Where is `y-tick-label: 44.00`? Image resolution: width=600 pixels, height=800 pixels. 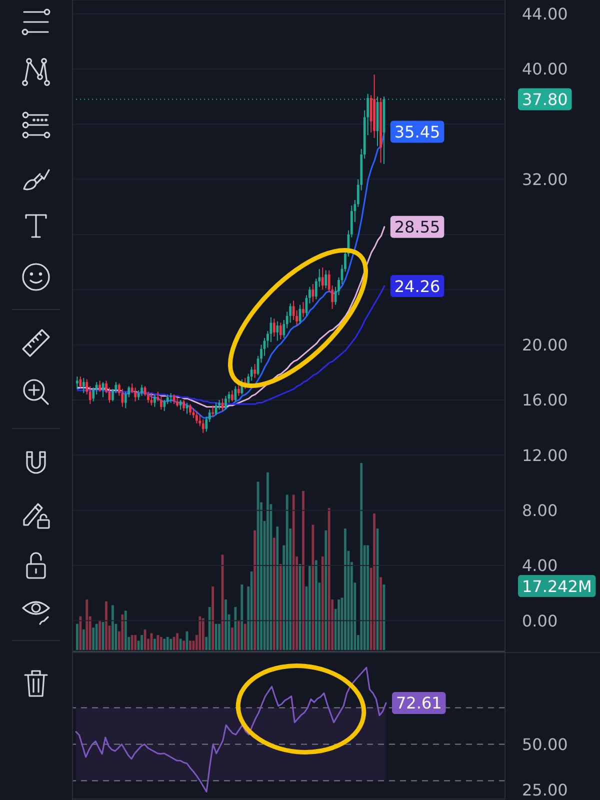 y-tick-label: 44.00 is located at coordinates (545, 14).